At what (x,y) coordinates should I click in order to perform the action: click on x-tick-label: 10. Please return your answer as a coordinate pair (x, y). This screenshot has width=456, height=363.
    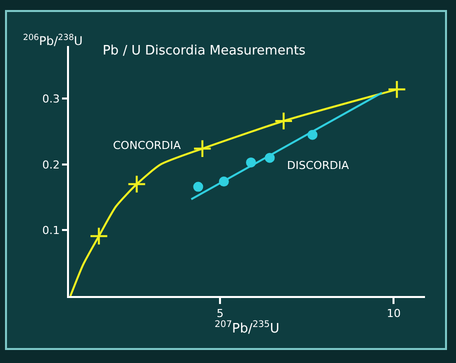
    Looking at the image, I should click on (393, 313).